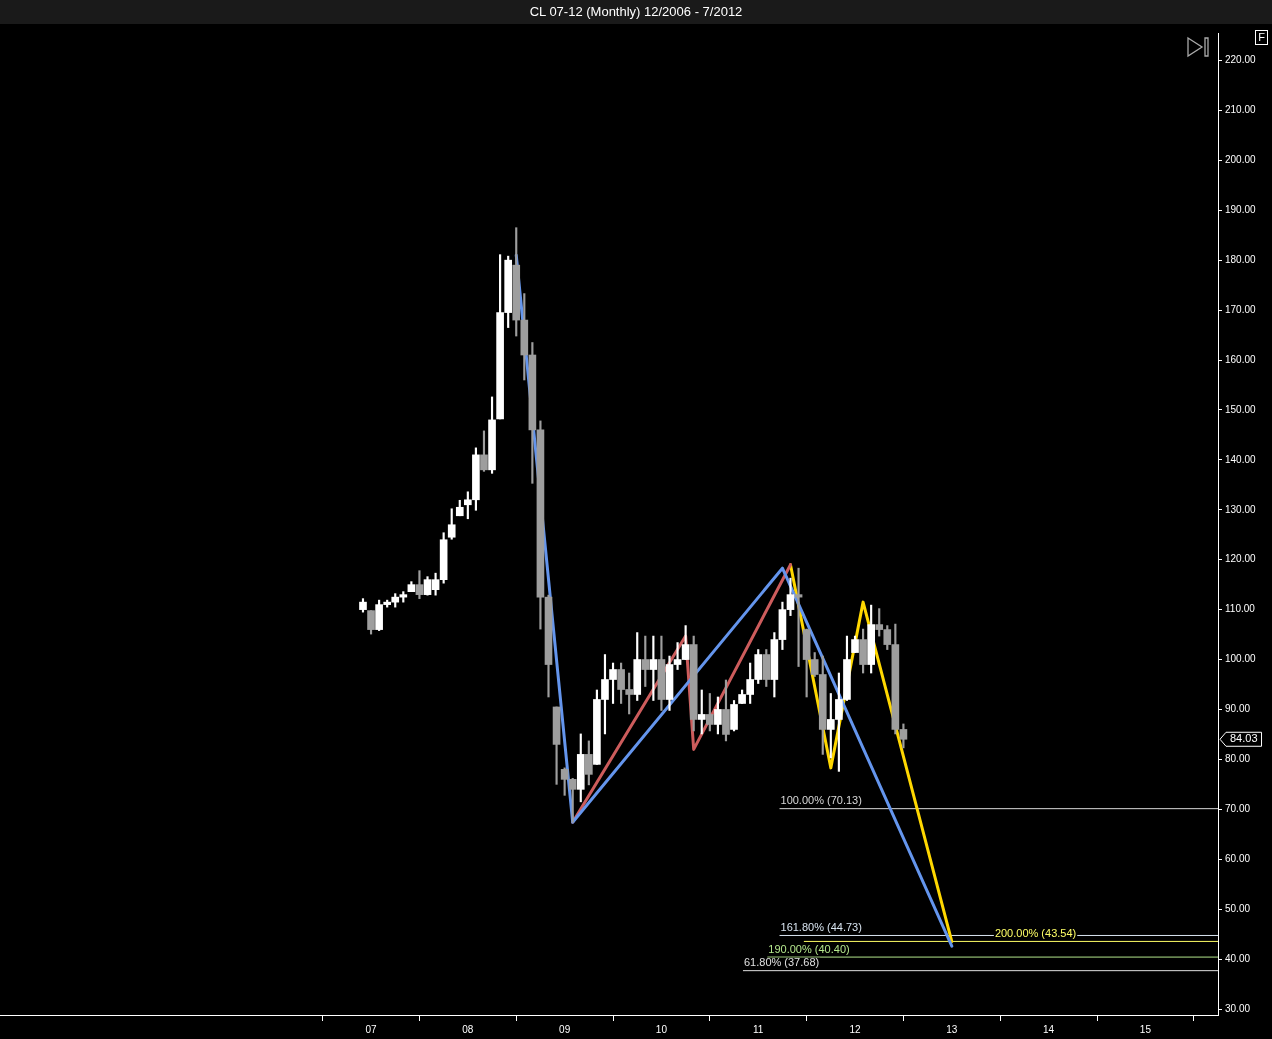 The width and height of the screenshot is (1272, 1039). What do you see at coordinates (1238, 709) in the screenshot?
I see `y-tick-label: 90.00` at bounding box center [1238, 709].